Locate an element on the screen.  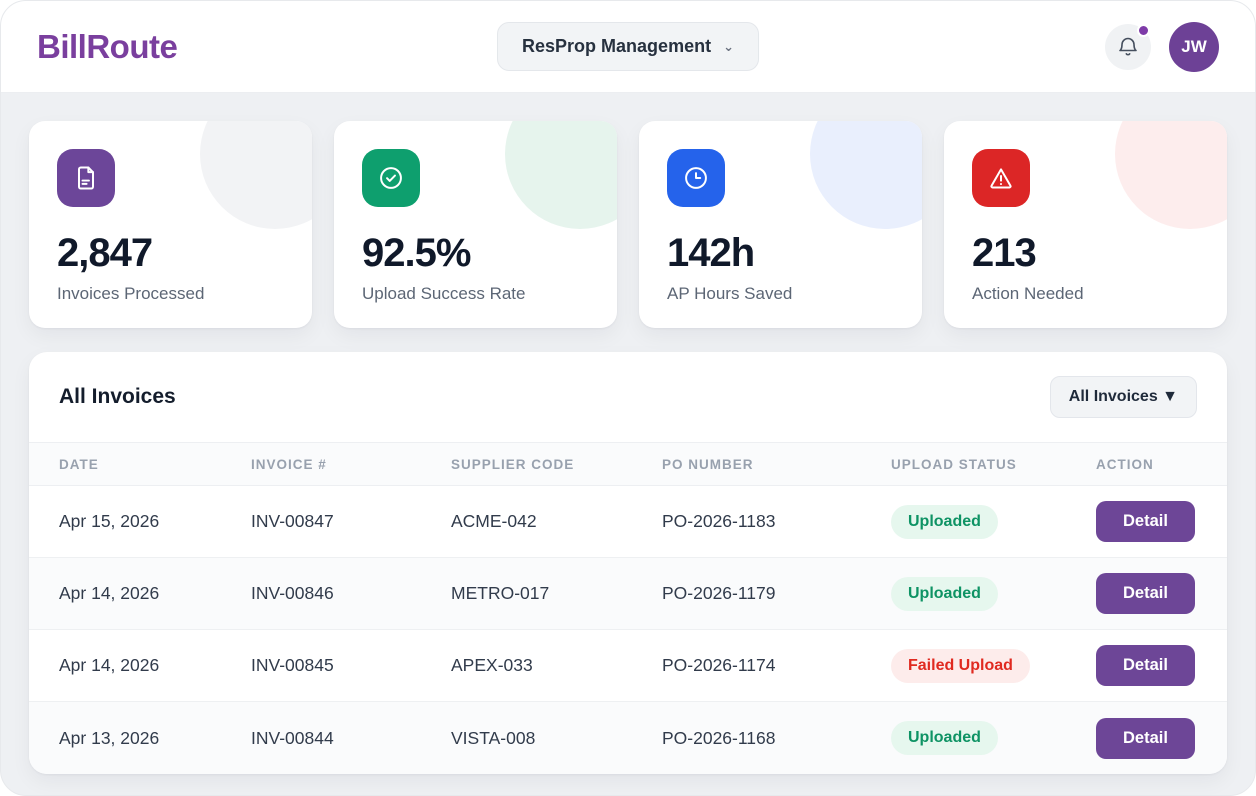
column-header-action: ACTION is located at coordinates (1125, 464).